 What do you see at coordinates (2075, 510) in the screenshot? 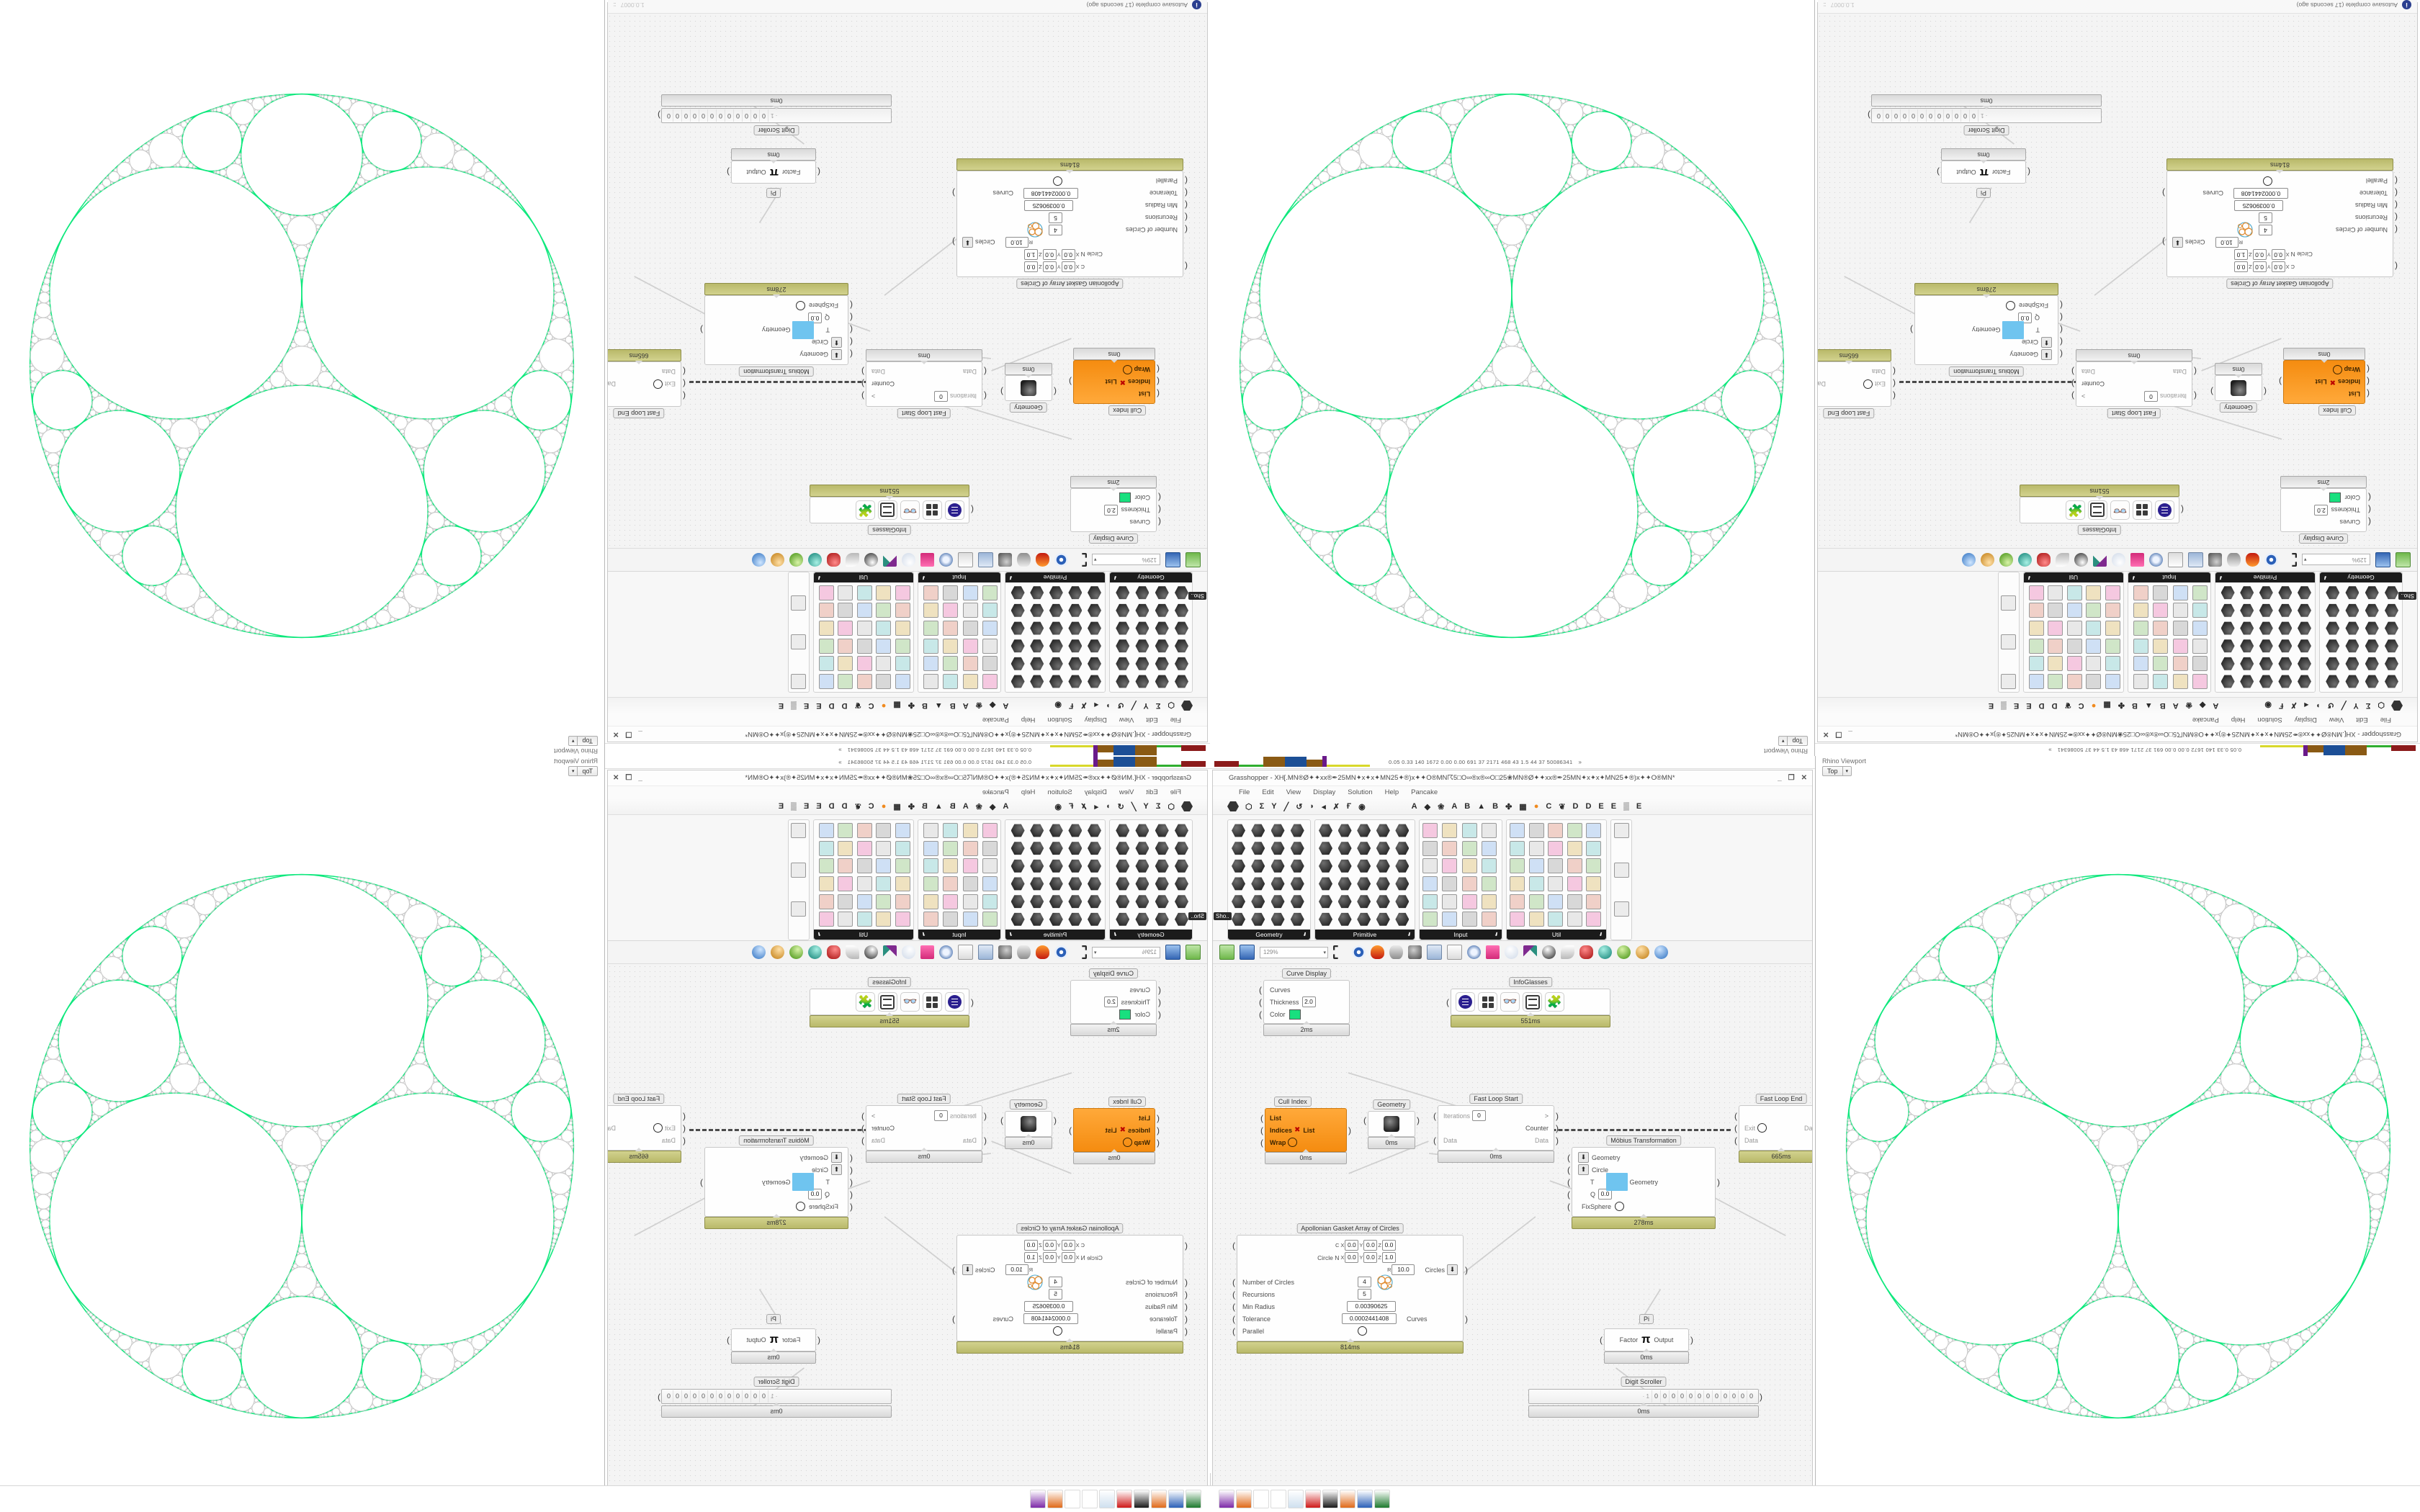
I see `puzzle-icon: 🧩` at bounding box center [2075, 510].